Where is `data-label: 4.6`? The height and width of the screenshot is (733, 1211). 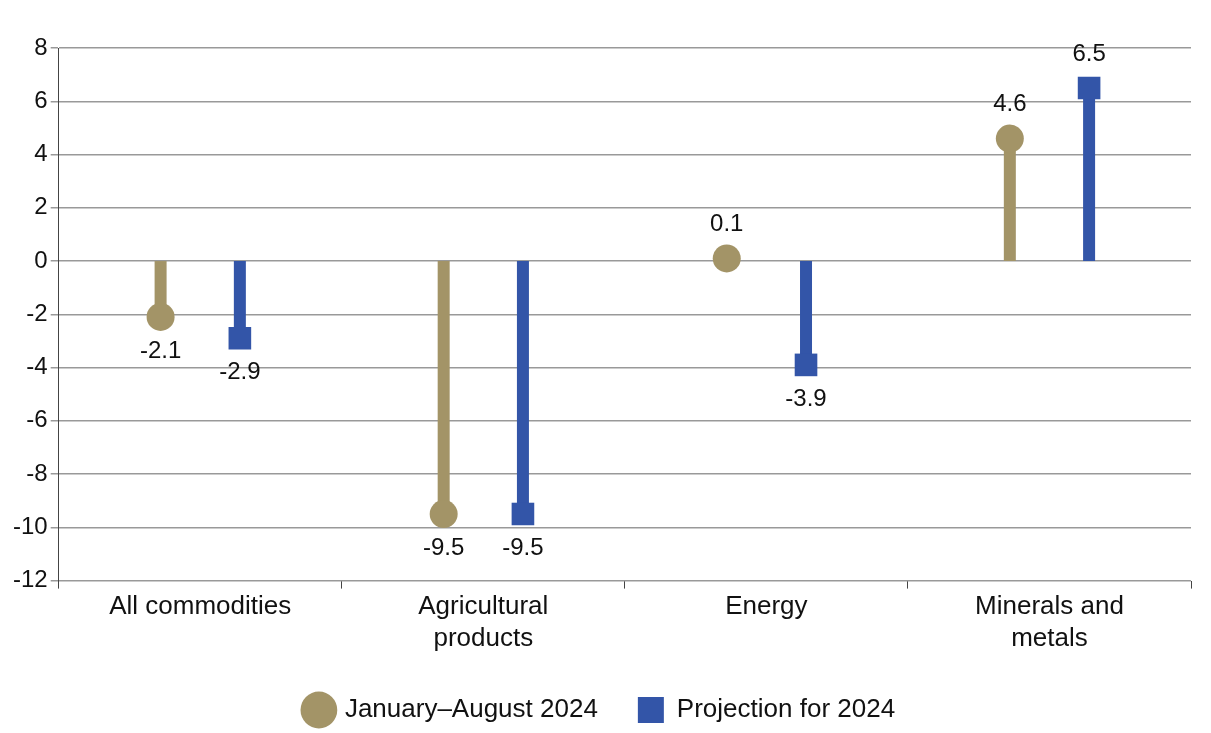 data-label: 4.6 is located at coordinates (1010, 103).